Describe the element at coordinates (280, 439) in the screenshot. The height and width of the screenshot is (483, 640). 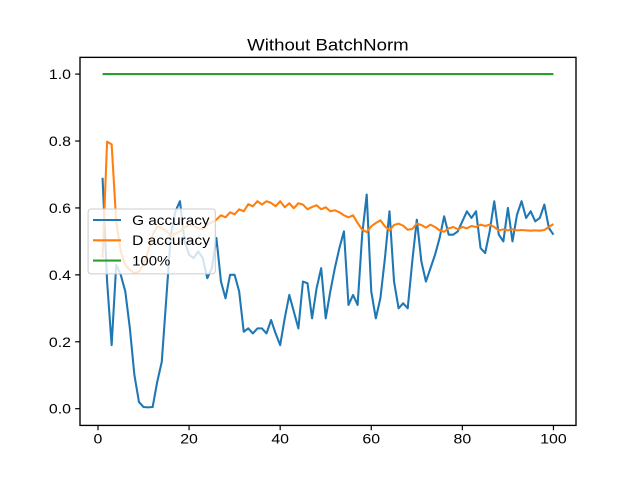
I see `svg-text: 40` at that location.